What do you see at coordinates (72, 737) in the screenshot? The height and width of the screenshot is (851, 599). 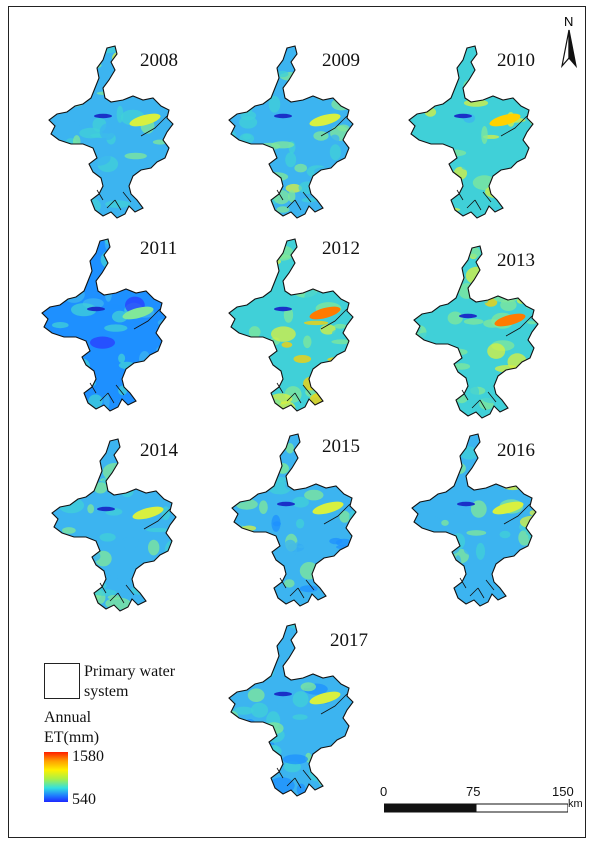 I see `legend-et-title-2: ET(mm)` at bounding box center [72, 737].